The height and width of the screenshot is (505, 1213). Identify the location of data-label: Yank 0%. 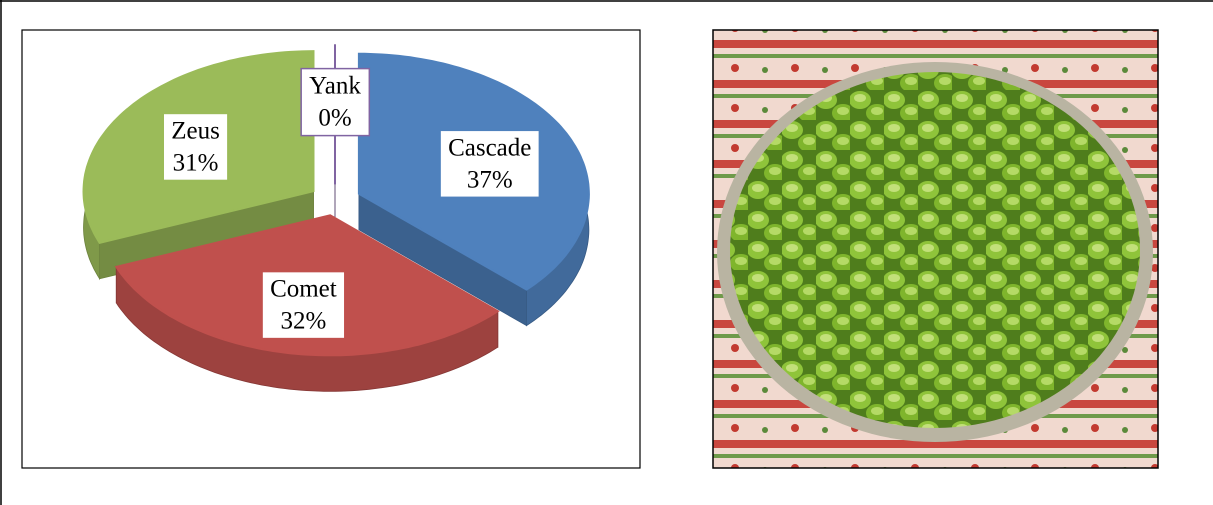
(335, 102).